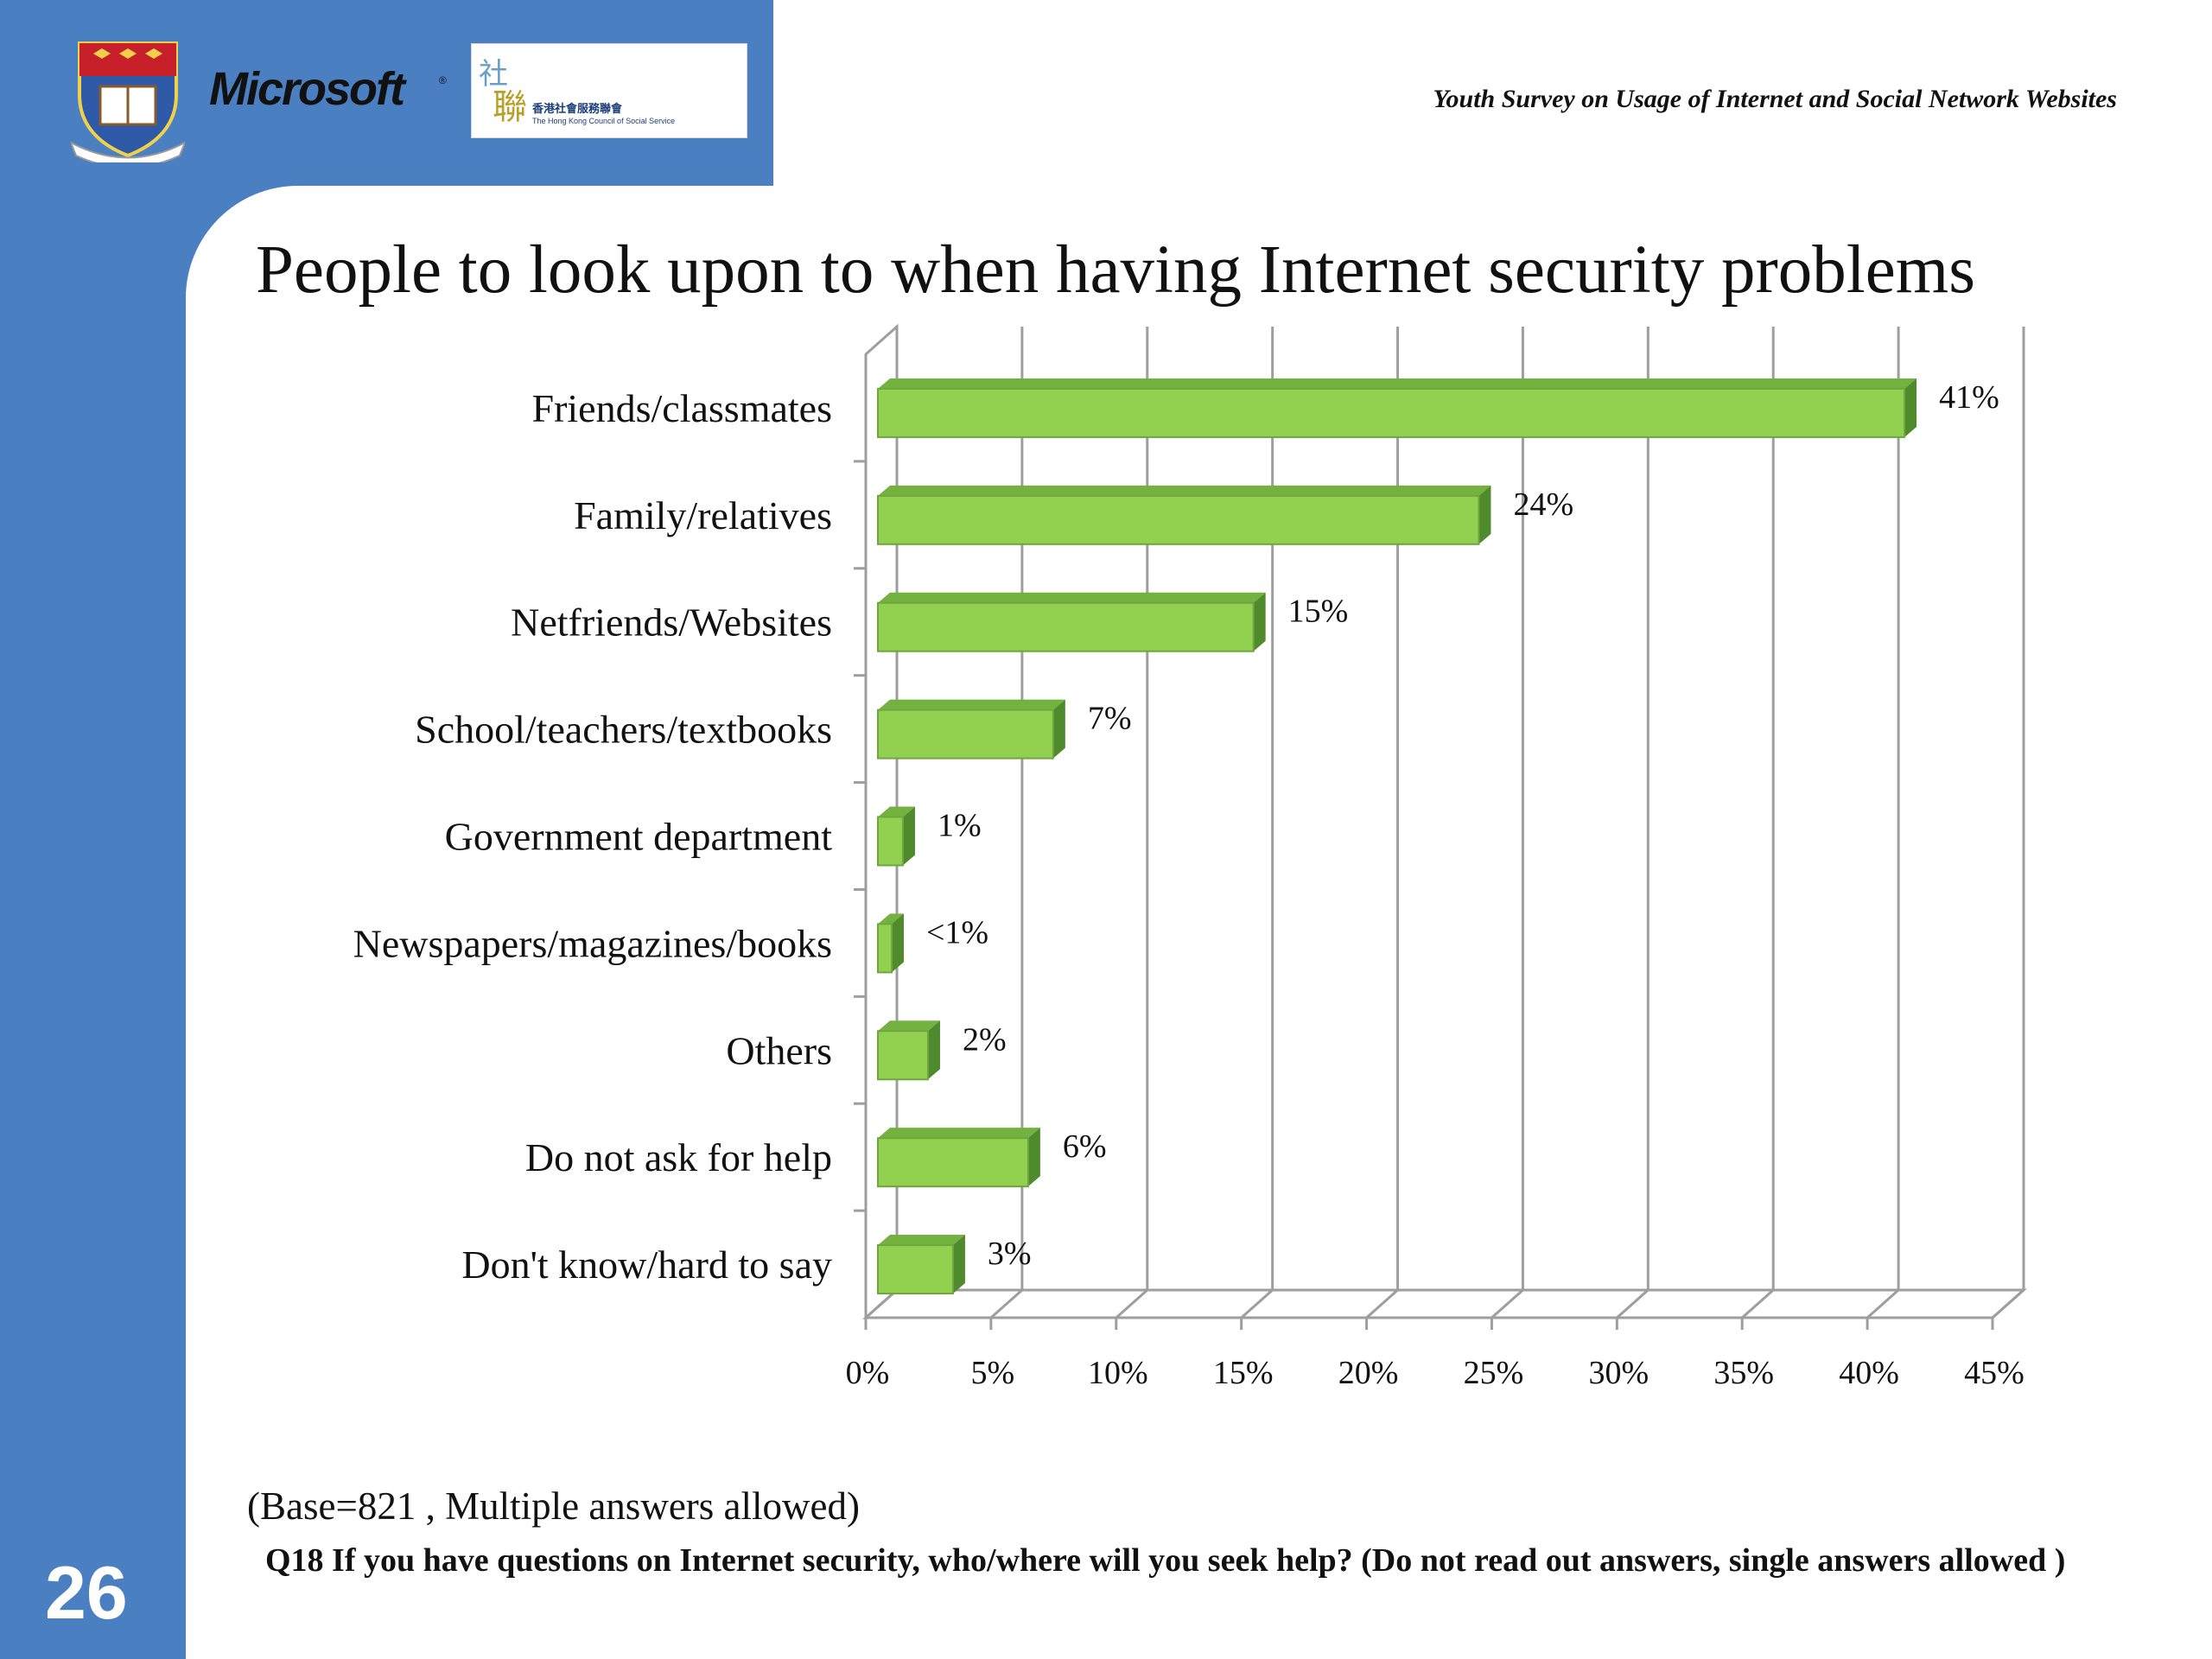 This screenshot has width=2212, height=1659. What do you see at coordinates (443, 80) in the screenshot?
I see `trademark-mark: ®` at bounding box center [443, 80].